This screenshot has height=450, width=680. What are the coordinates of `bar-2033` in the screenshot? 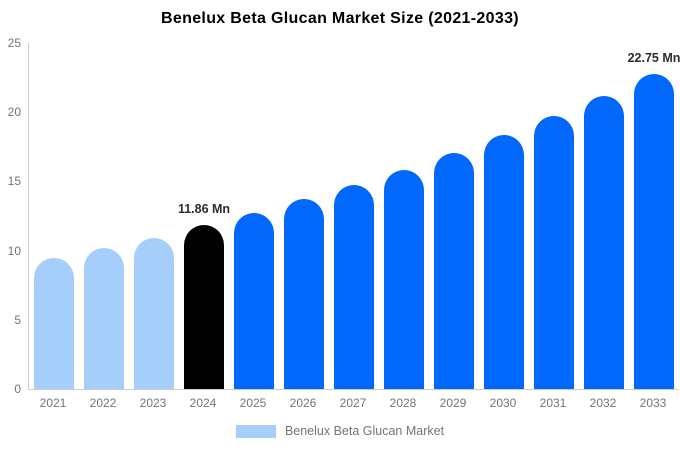 It's located at (654, 231).